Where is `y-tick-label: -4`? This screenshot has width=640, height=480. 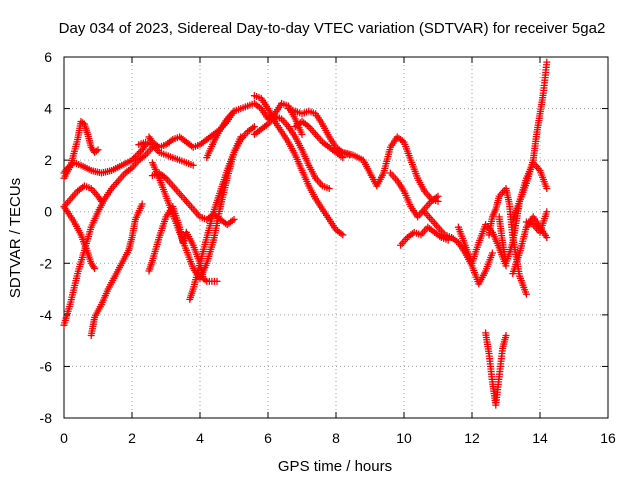 y-tick-label: -4 is located at coordinates (46, 315).